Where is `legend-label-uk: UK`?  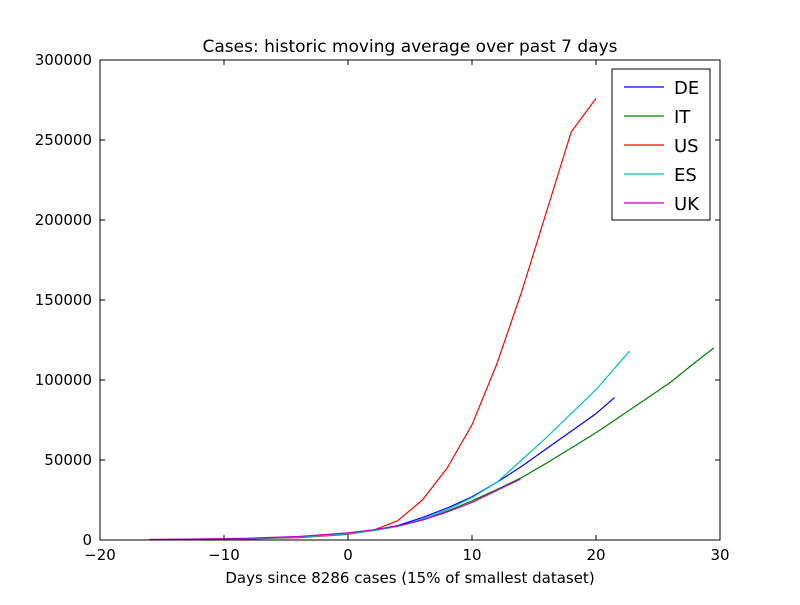 legend-label-uk: UK is located at coordinates (687, 204).